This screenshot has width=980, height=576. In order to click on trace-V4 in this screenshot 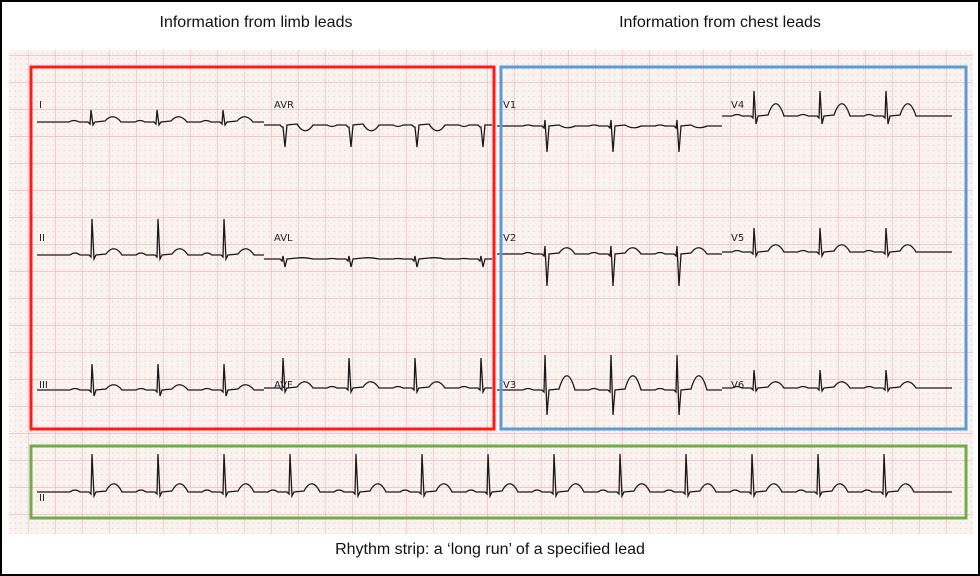, I will do `click(837, 107)`.